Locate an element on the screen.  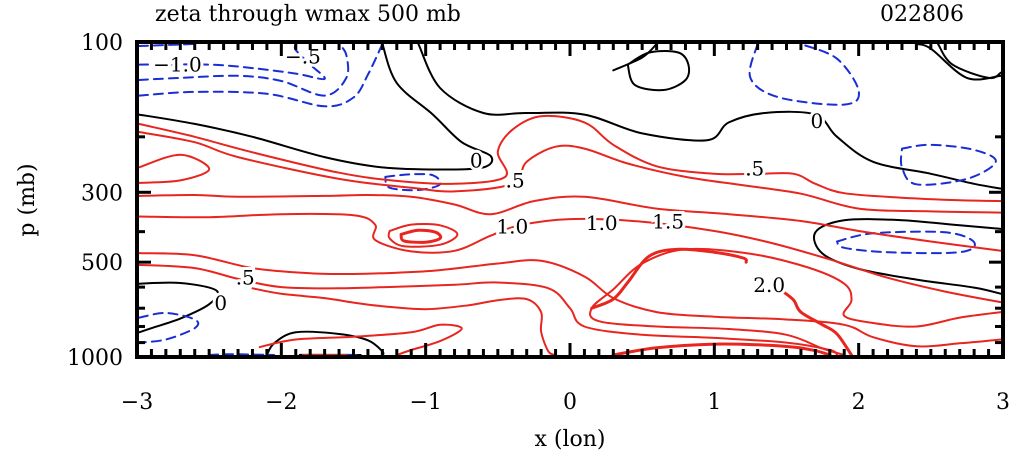
contour-label-halo: 1.5 is located at coordinates (668, 222).